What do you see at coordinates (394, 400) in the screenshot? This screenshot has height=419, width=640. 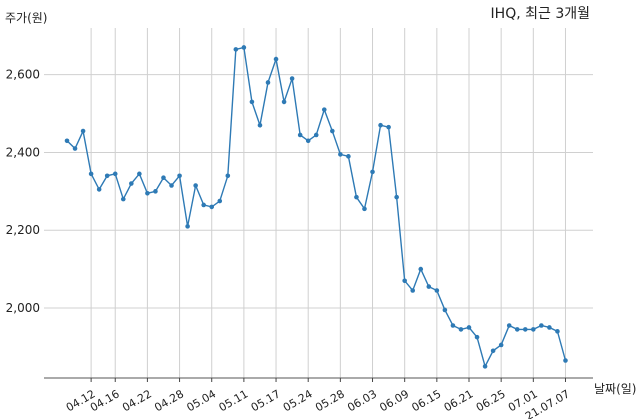 I see `x-tick-label: 06.09` at bounding box center [394, 400].